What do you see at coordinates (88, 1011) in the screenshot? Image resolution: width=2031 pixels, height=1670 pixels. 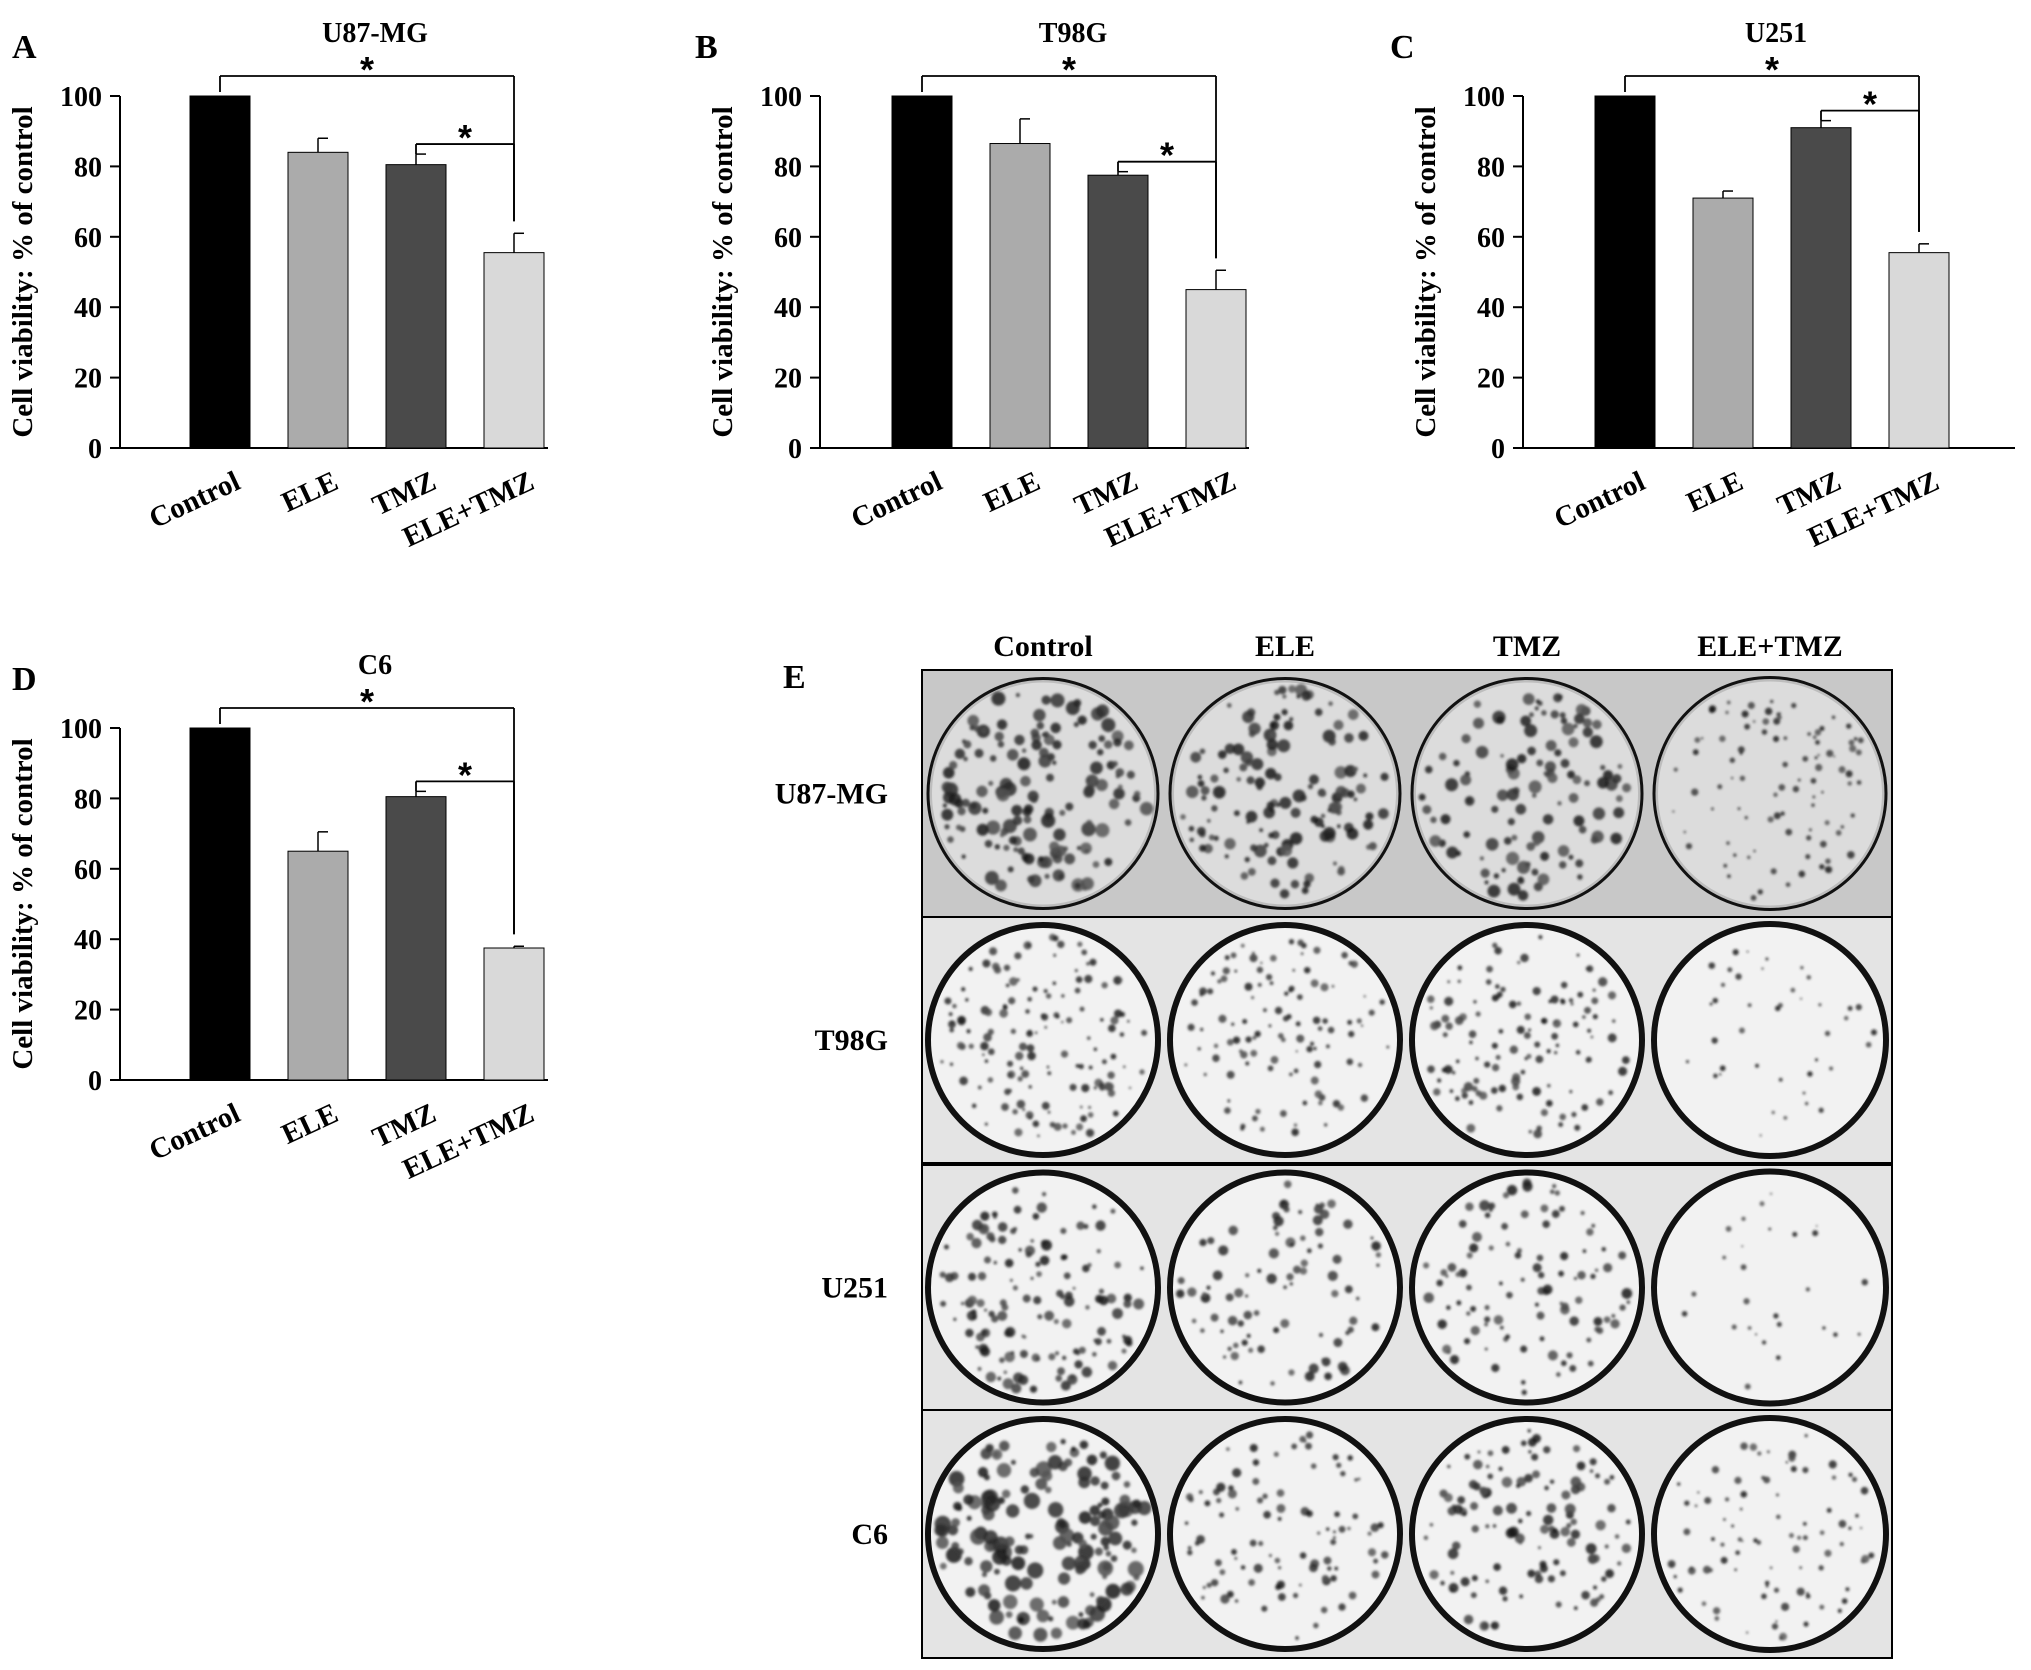 I see `y-tick-label: 20` at bounding box center [88, 1011].